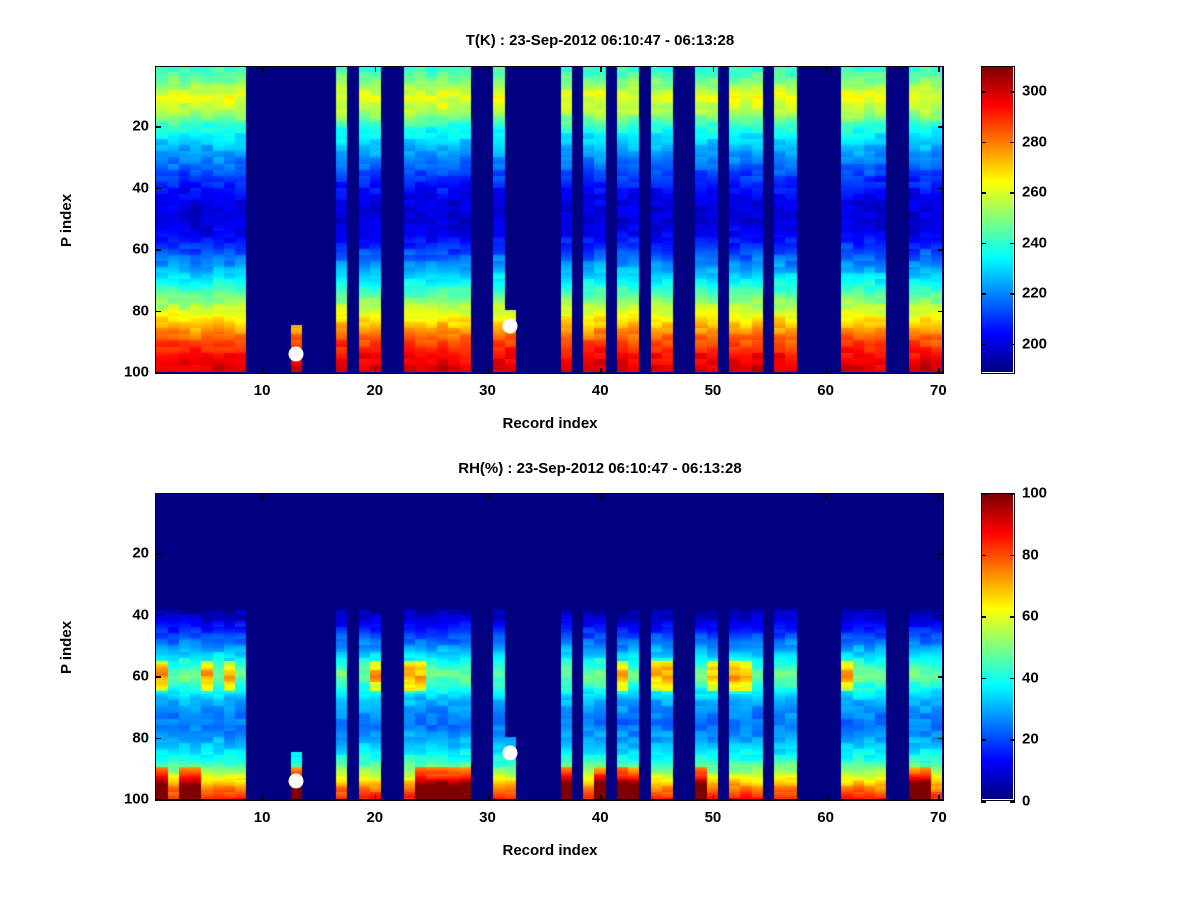 The width and height of the screenshot is (1200, 900). What do you see at coordinates (1035, 142) in the screenshot?
I see `colorbar-tick-label: 280` at bounding box center [1035, 142].